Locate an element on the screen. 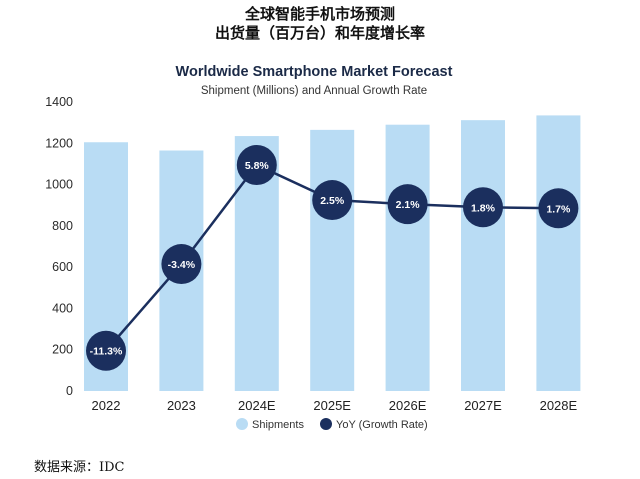  x-tick-label: 2023 is located at coordinates (181, 405).